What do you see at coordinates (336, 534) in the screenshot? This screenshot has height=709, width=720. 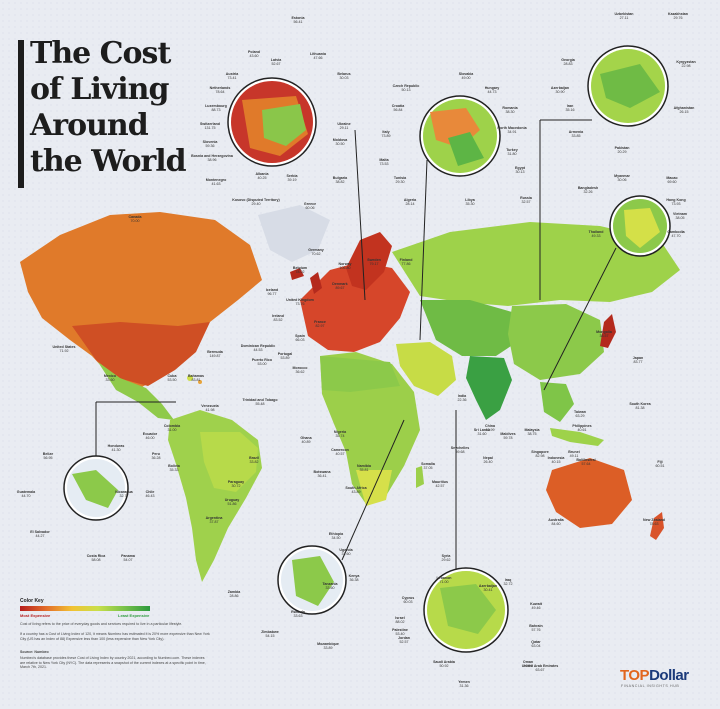 I see `country-name: Ethiopia` at bounding box center [336, 534].